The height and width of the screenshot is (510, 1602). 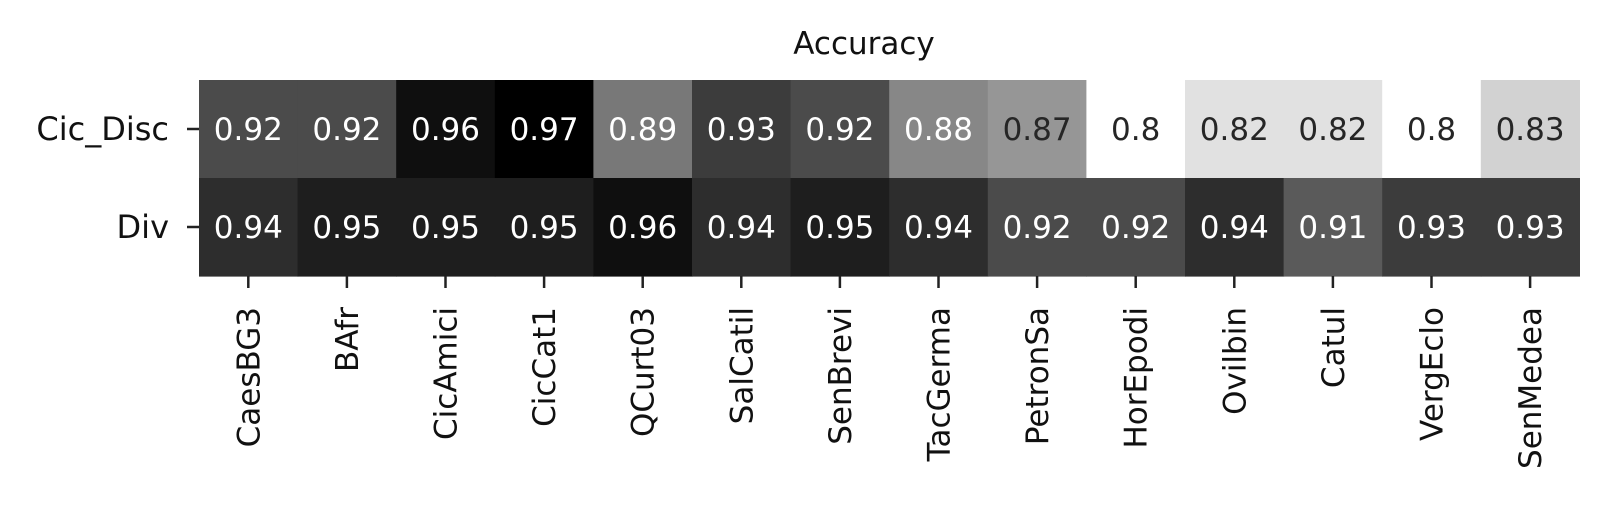 I want to click on column-label-qcurt03: QCurt03, so click(x=644, y=372).